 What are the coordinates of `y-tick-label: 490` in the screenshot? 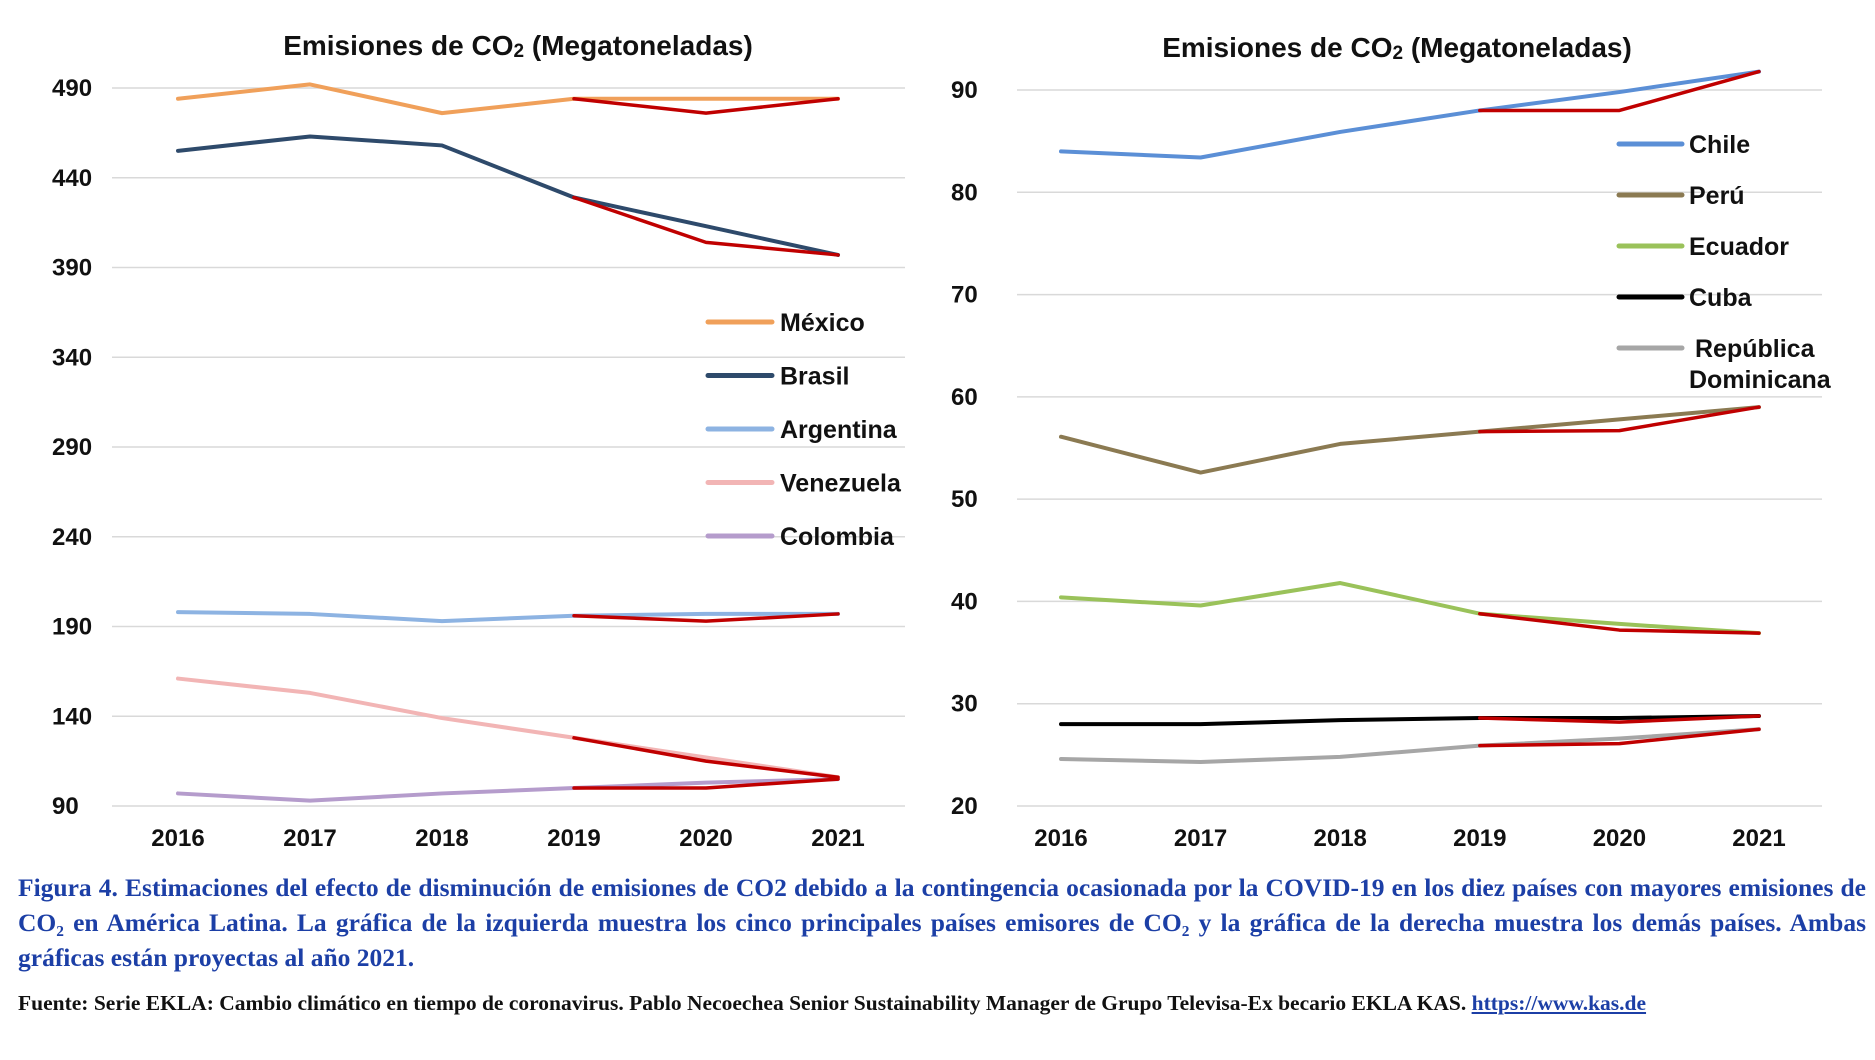 It's located at (72, 88).